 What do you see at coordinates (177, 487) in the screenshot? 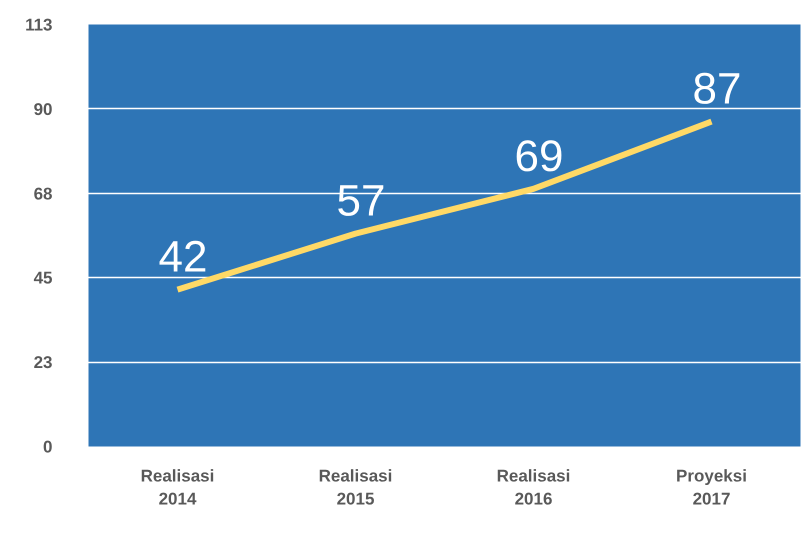
I see `x-tick-label: Realisasi 2014` at bounding box center [177, 487].